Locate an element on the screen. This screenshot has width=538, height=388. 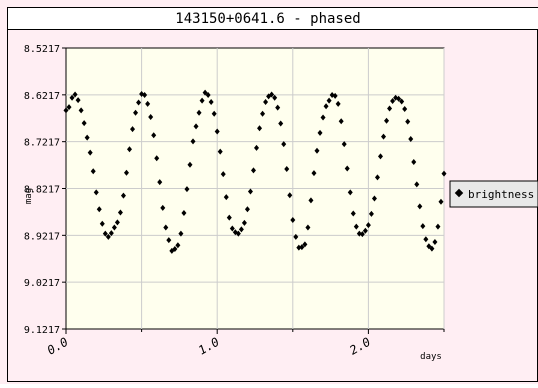
legend-label: brightness is located at coordinates (501, 194).